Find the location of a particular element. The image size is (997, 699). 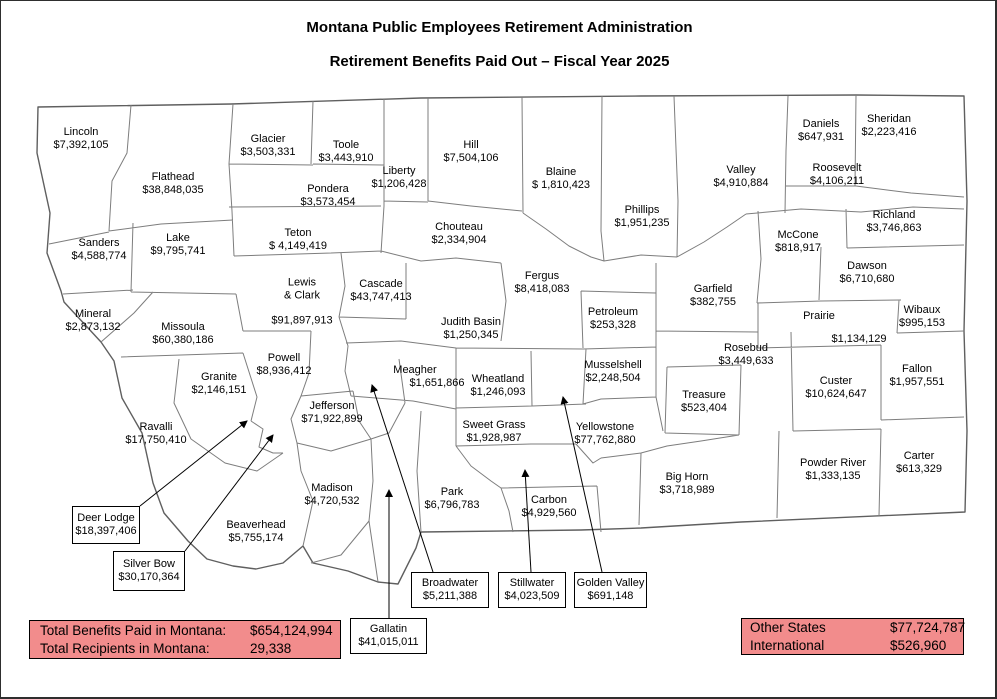

county-label-custer: Custer $10,624,647 is located at coordinates (835, 388).